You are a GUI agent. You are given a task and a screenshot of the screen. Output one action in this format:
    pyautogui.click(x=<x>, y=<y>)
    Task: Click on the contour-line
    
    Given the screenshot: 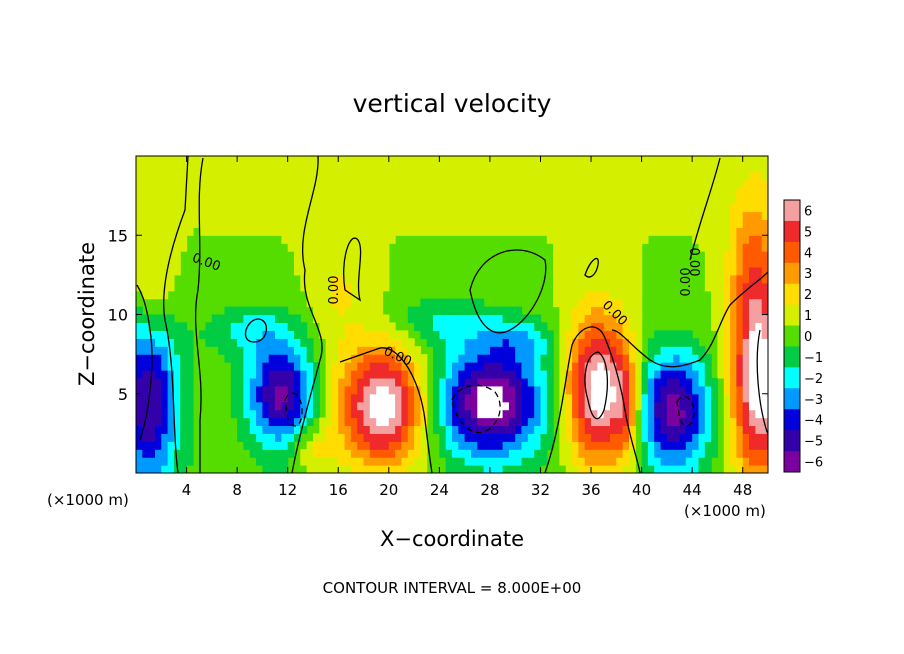 What is the action you would take?
    pyautogui.click(x=592, y=399)
    